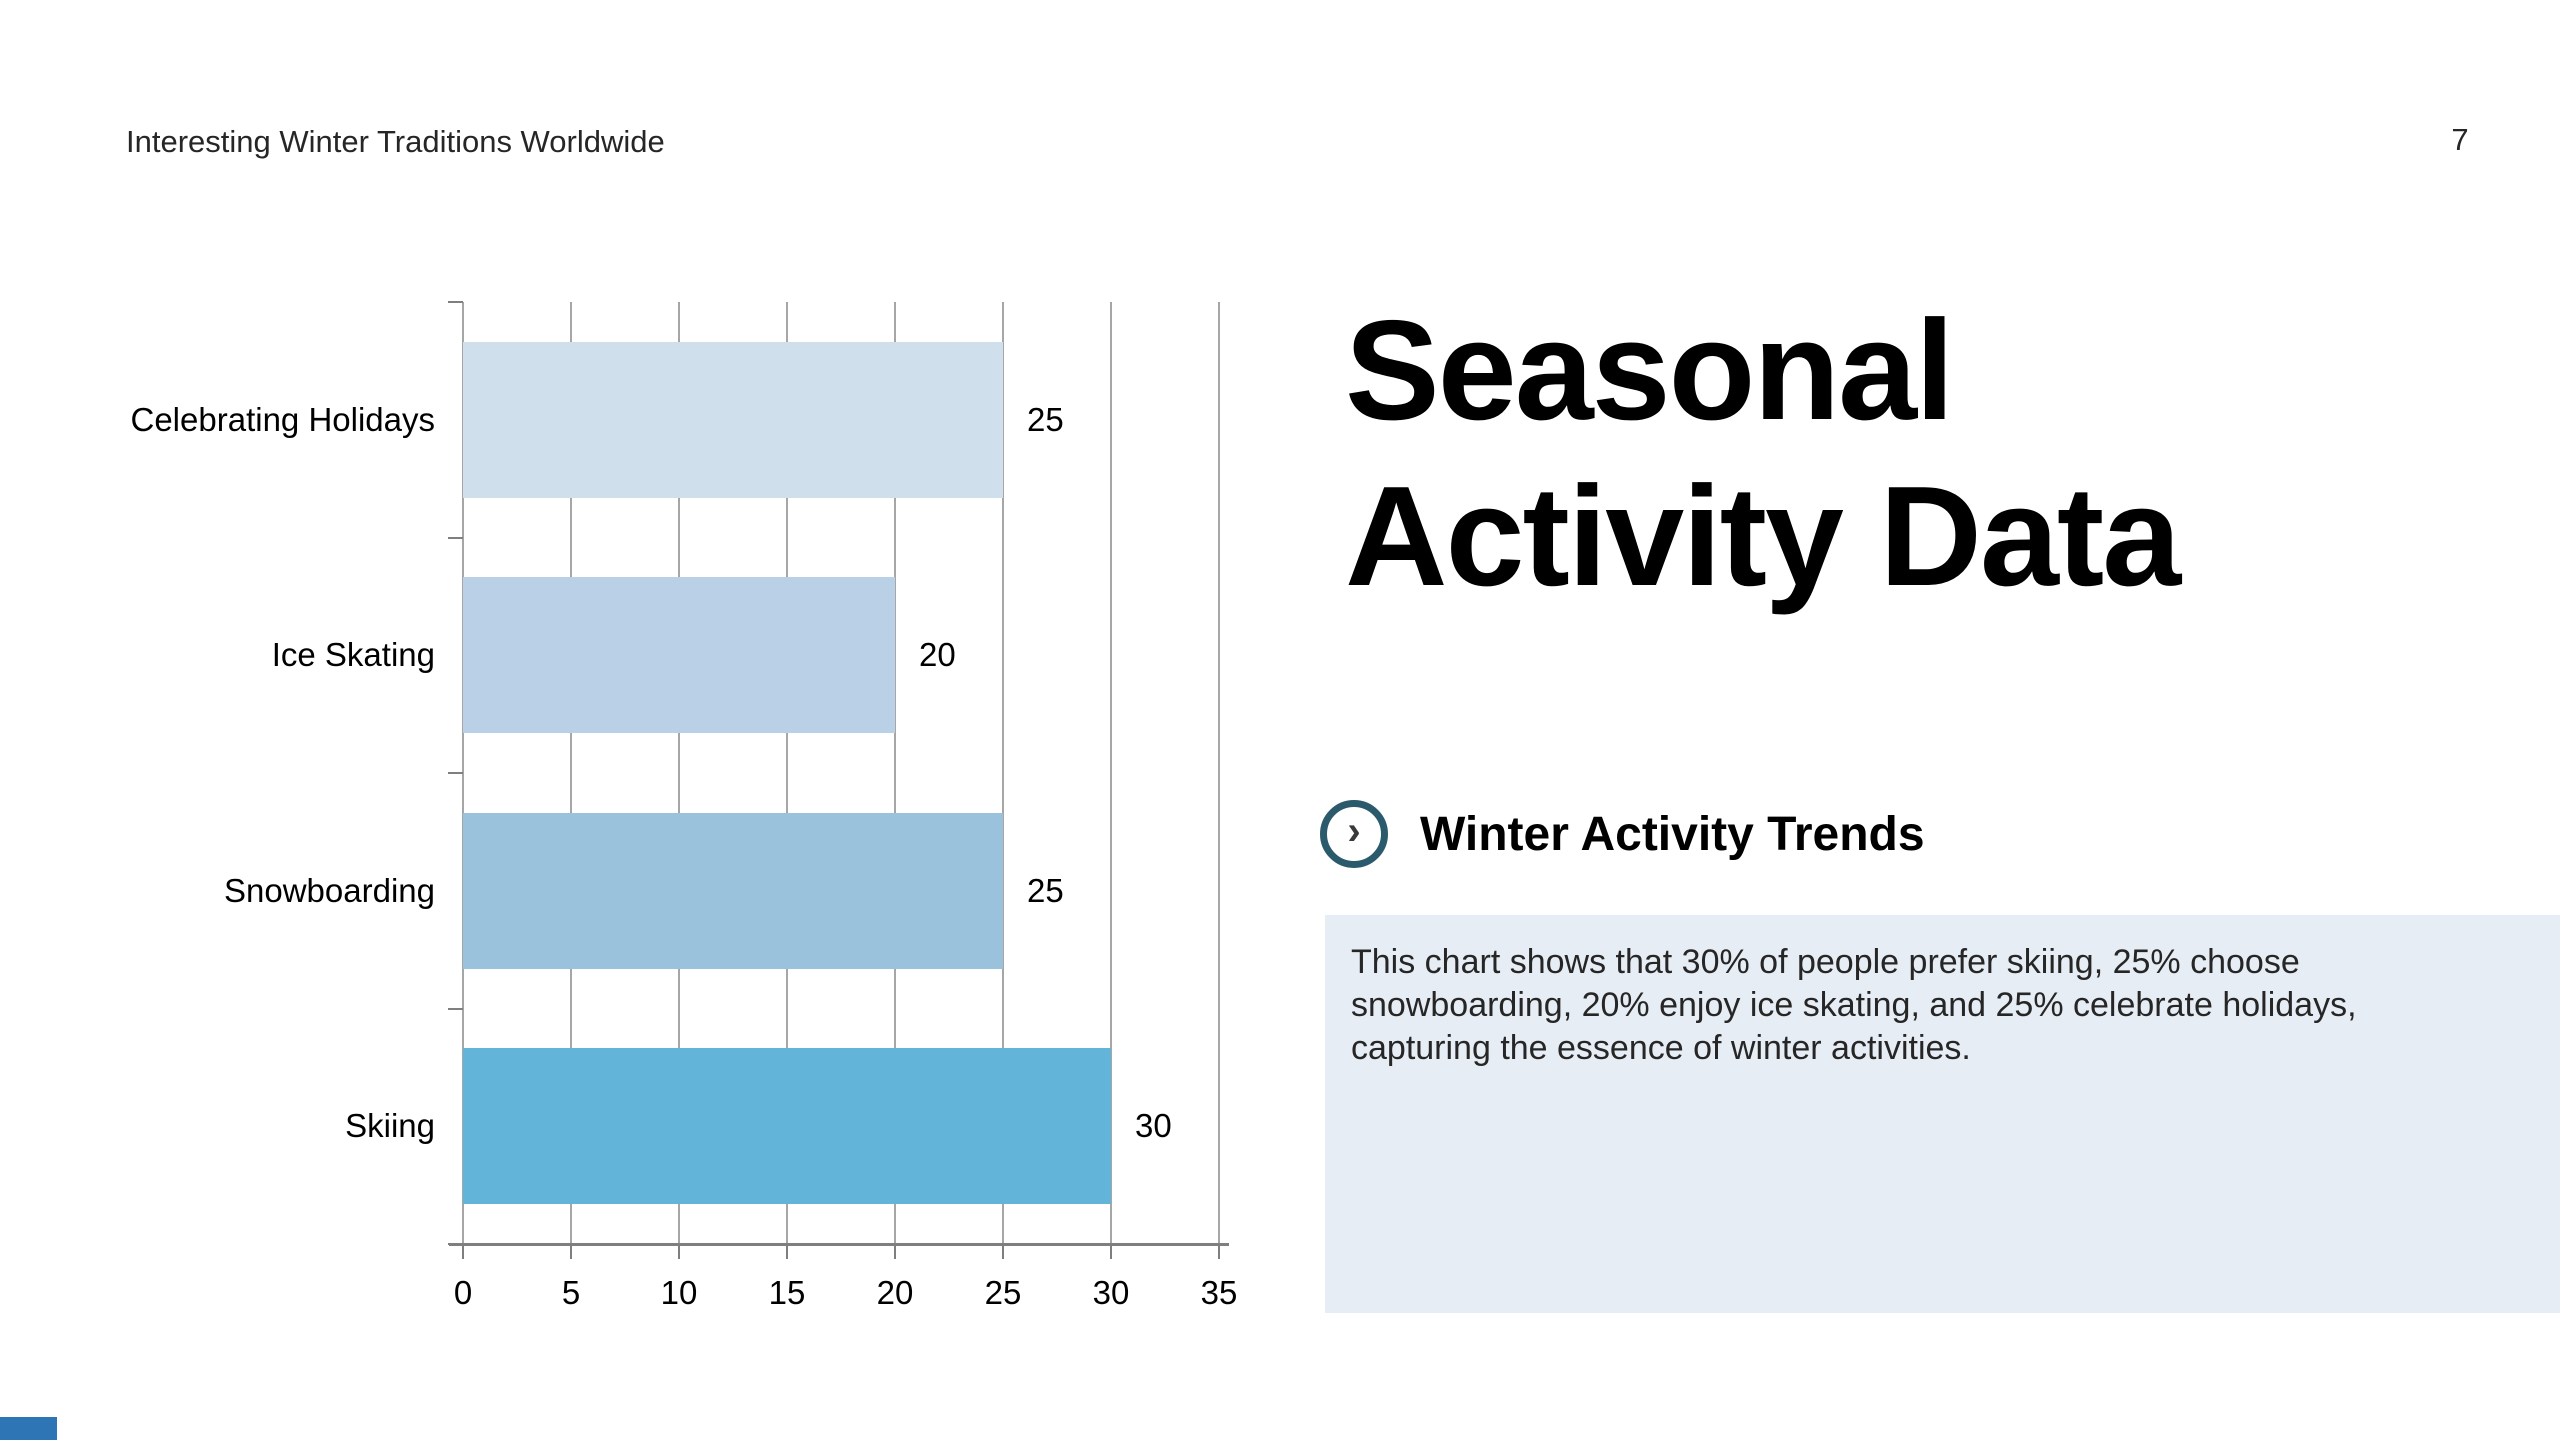 This screenshot has height=1440, width=2560. Describe the element at coordinates (463, 1292) in the screenshot. I see `x-tick-label: 0` at that location.